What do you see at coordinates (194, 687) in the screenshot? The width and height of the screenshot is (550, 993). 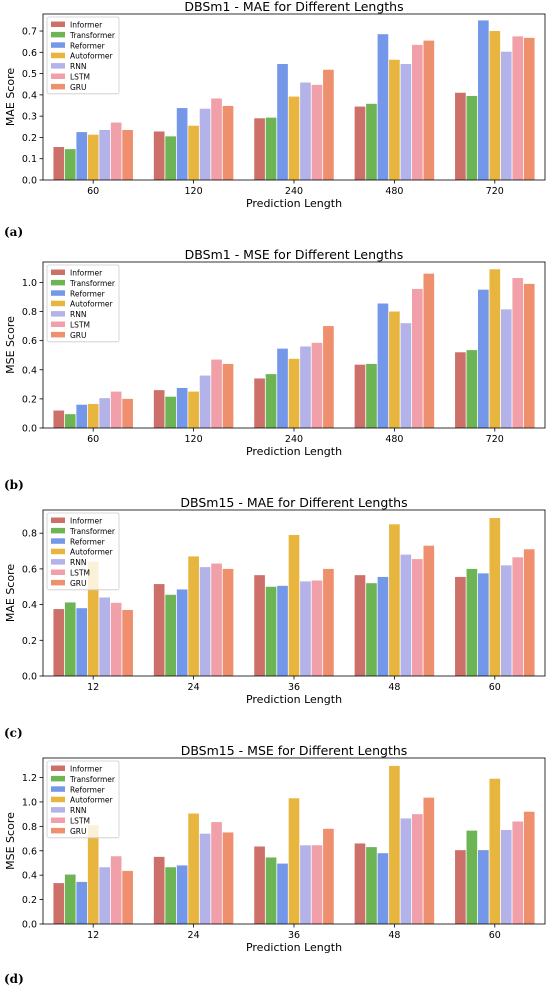 I see `x-tick-label: 24` at bounding box center [194, 687].